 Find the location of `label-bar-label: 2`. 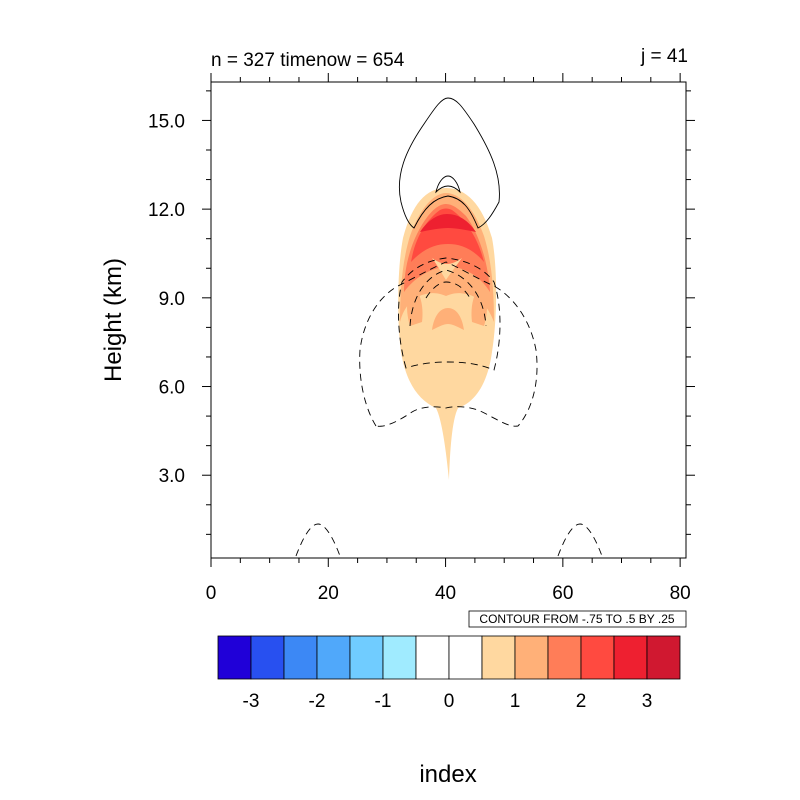

label-bar-label: 2 is located at coordinates (581, 701).